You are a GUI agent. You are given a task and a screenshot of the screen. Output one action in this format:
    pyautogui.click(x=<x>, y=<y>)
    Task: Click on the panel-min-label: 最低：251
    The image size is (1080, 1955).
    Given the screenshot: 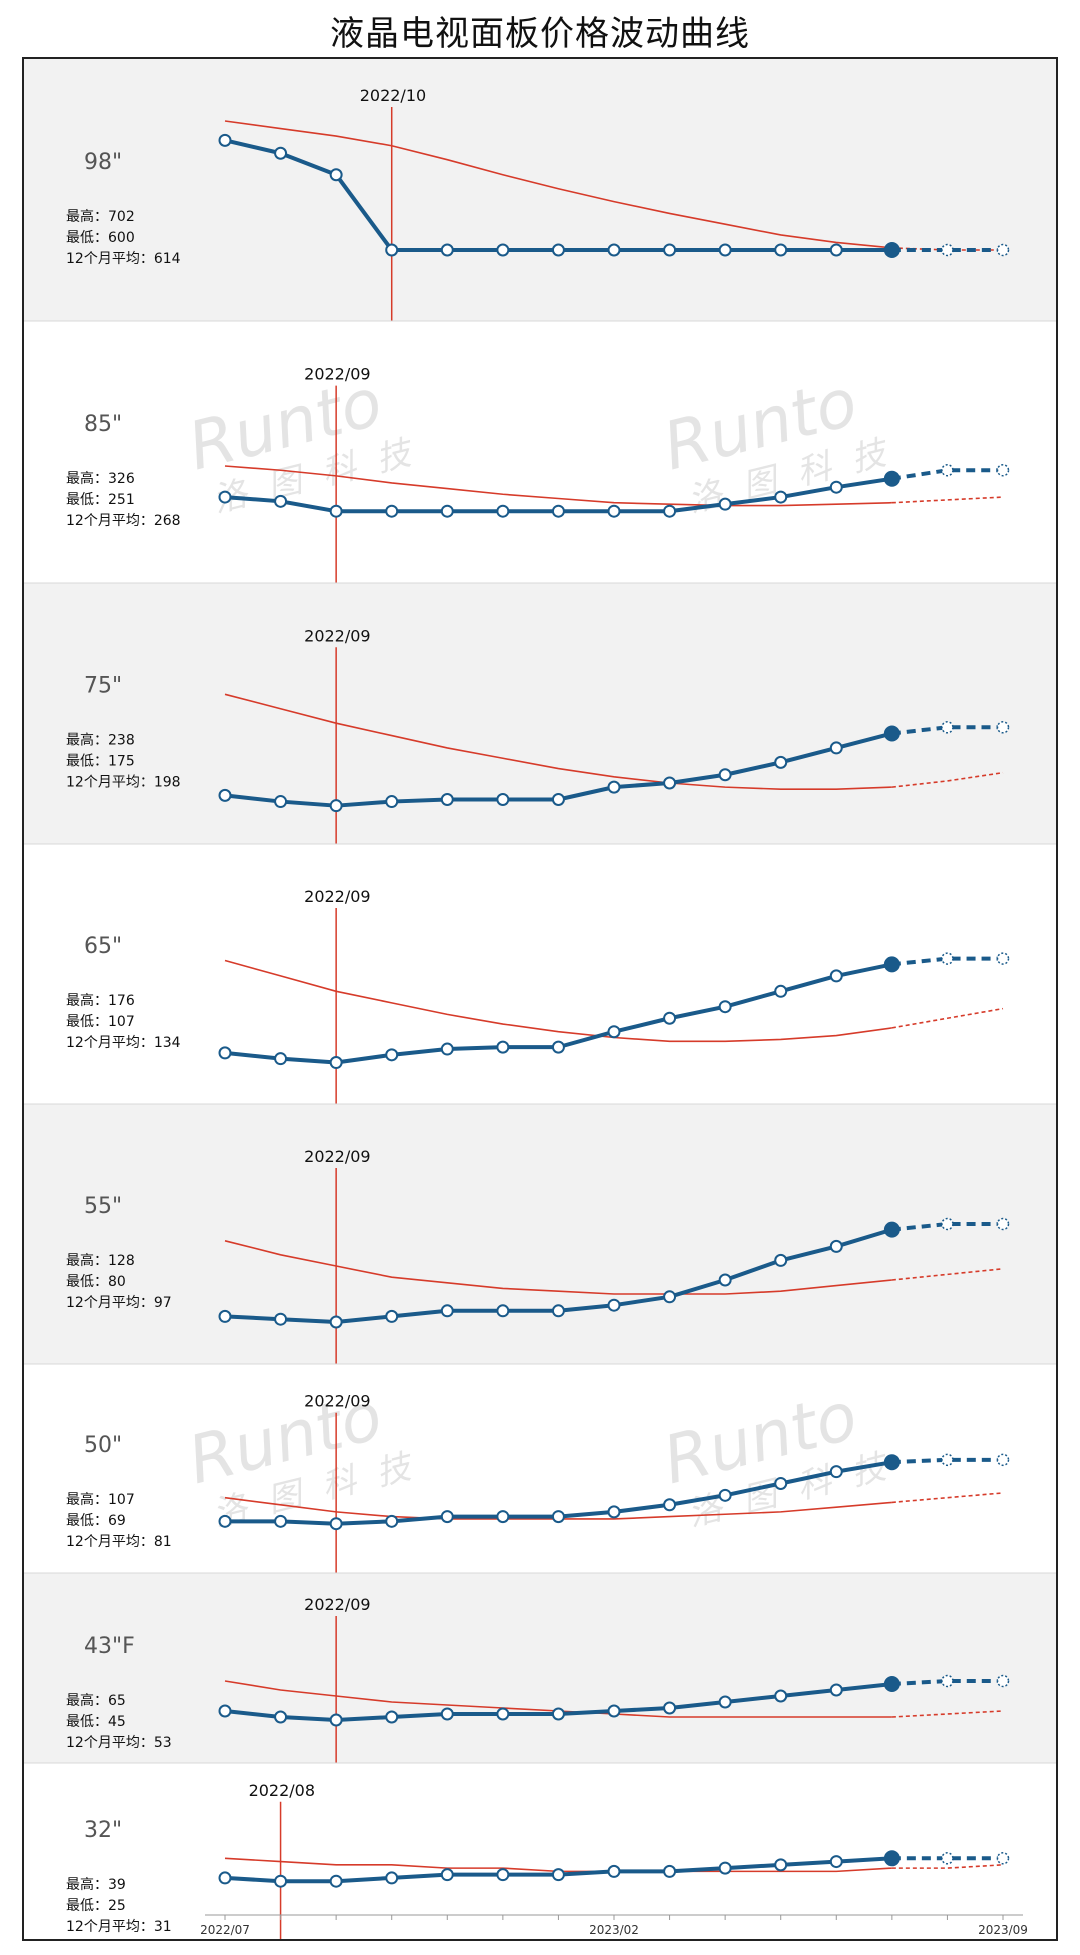 What is the action you would take?
    pyautogui.click(x=100, y=500)
    